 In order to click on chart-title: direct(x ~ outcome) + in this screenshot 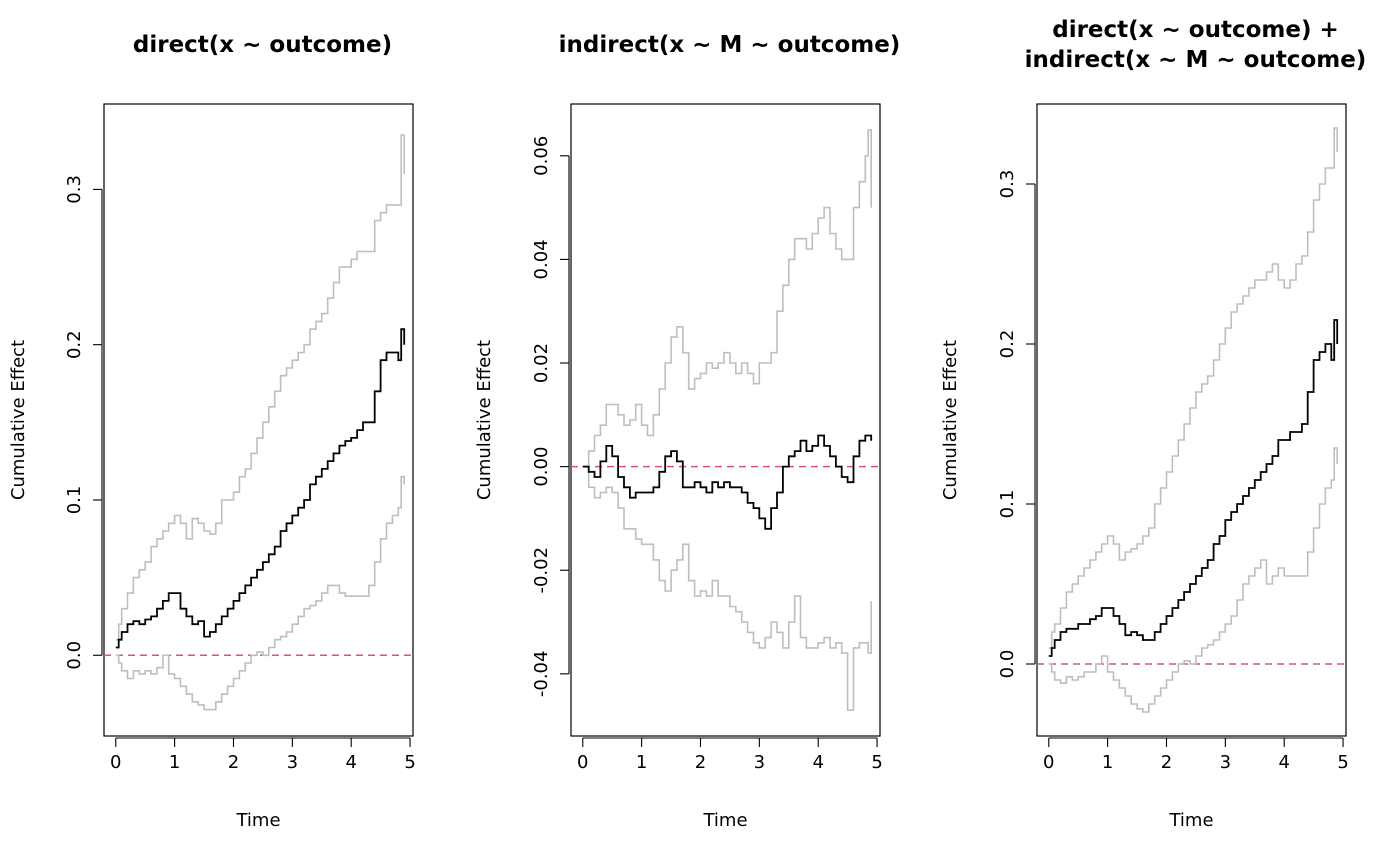, I will do `click(1195, 30)`.